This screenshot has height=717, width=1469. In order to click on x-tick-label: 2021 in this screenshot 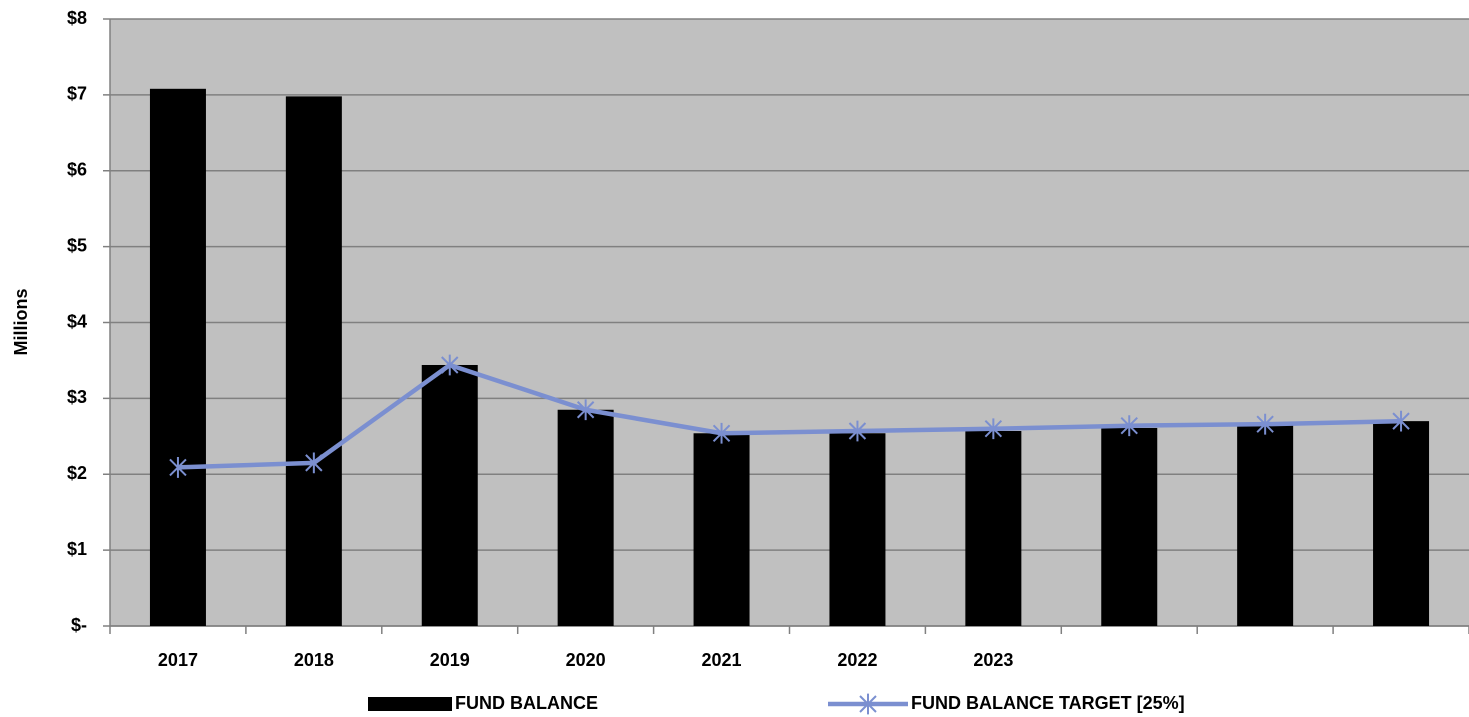, I will do `click(722, 660)`.